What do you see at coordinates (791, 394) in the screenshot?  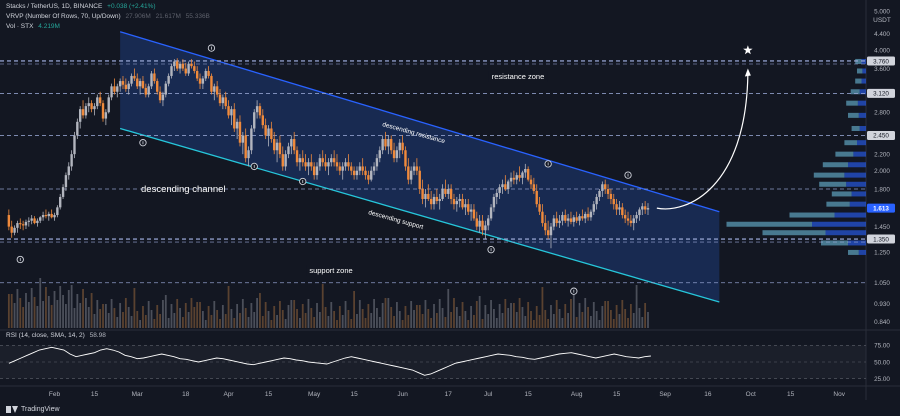 I see `time-tick-label: 15` at bounding box center [791, 394].